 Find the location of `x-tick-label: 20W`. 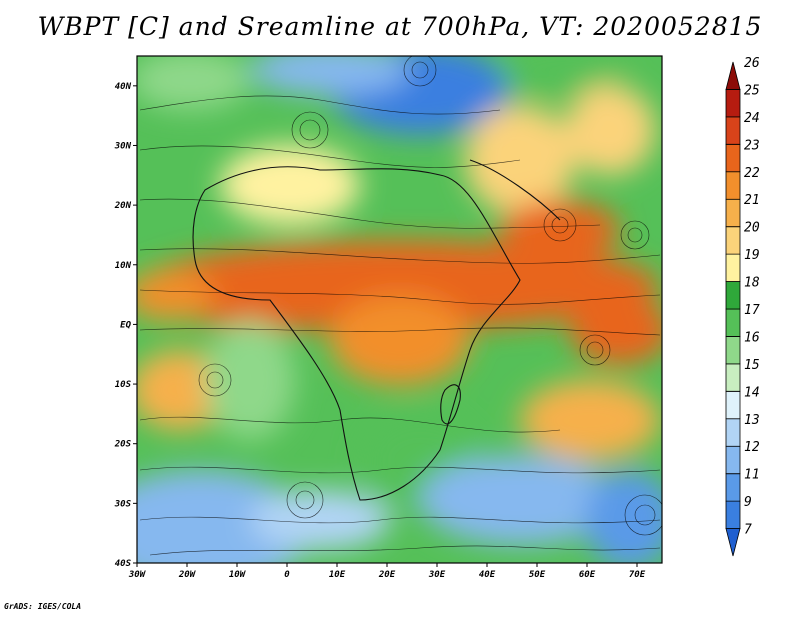

x-tick-label: 20W is located at coordinates (187, 575).